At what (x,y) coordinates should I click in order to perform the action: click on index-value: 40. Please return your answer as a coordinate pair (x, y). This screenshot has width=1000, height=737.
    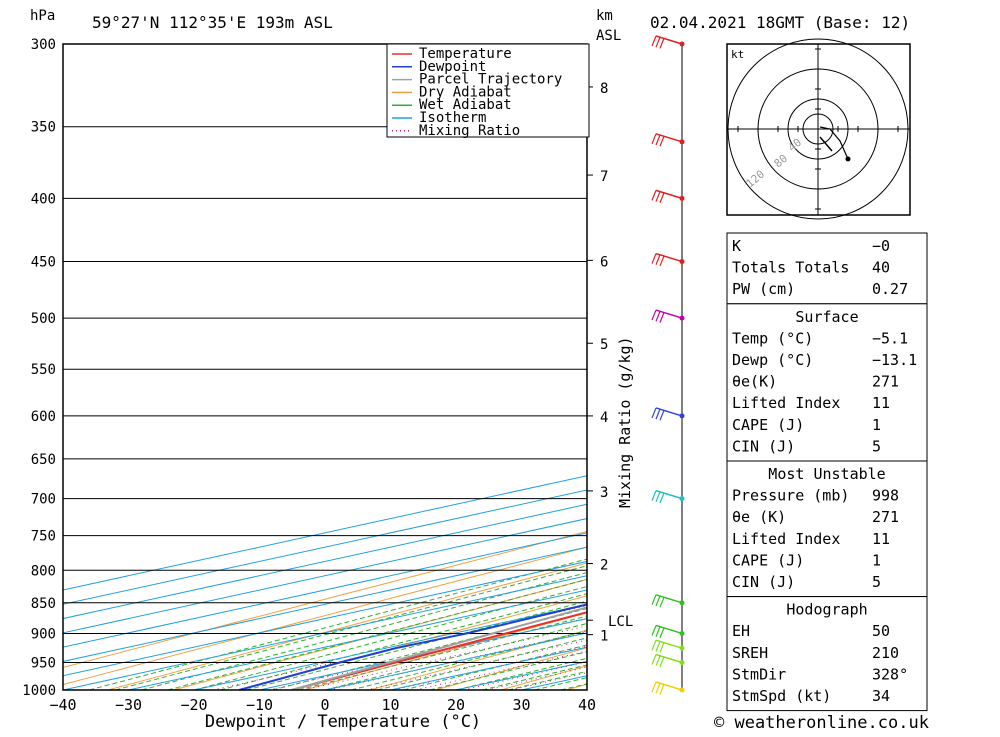
    Looking at the image, I should click on (881, 268).